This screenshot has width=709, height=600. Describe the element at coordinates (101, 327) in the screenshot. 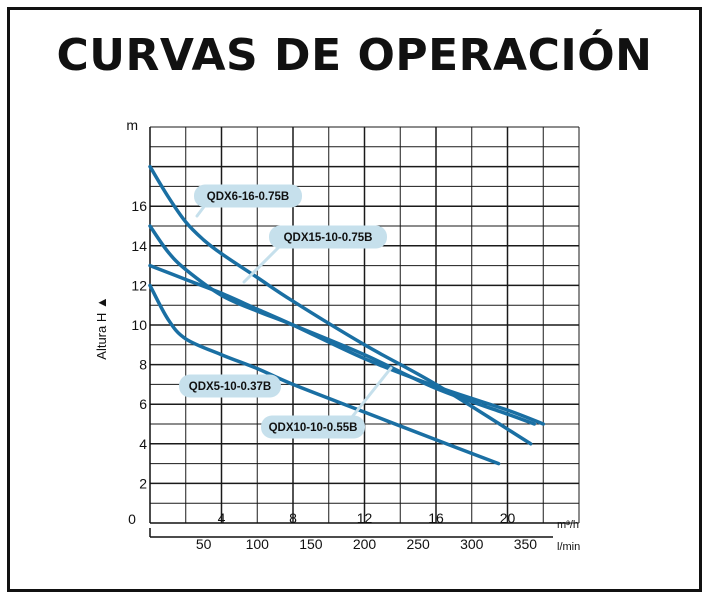

I see `y-axis-label: Altura H ▲` at that location.